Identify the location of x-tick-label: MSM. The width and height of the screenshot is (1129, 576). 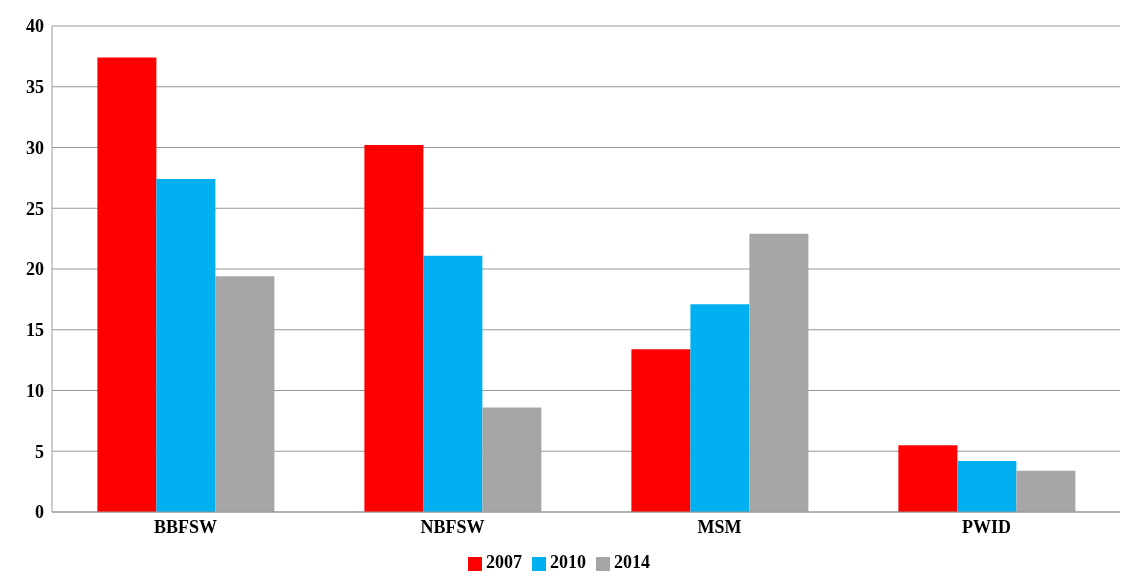
(719, 526).